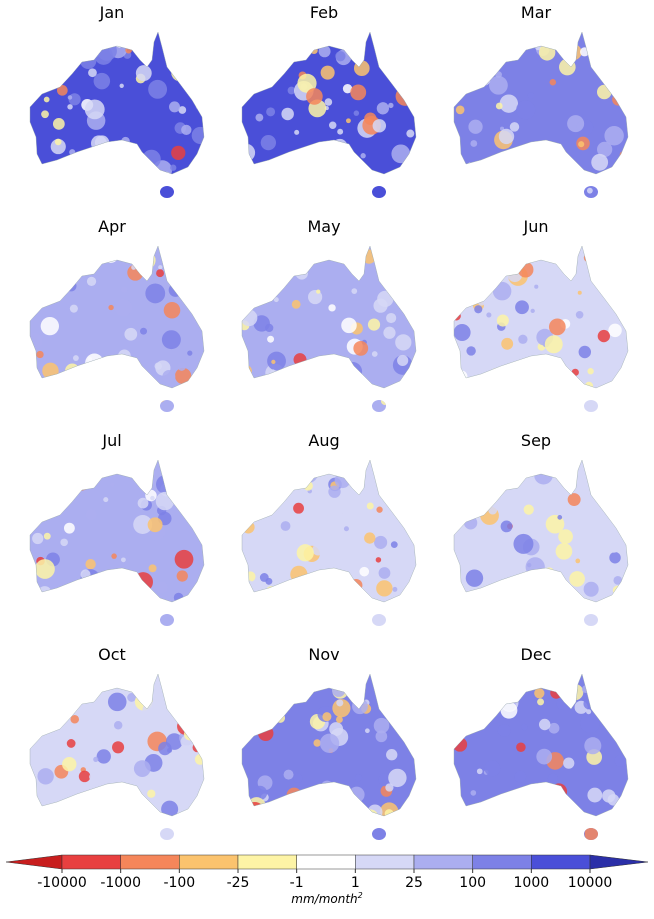  I want to click on colorbar-tick-label: 10000, so click(590, 883).